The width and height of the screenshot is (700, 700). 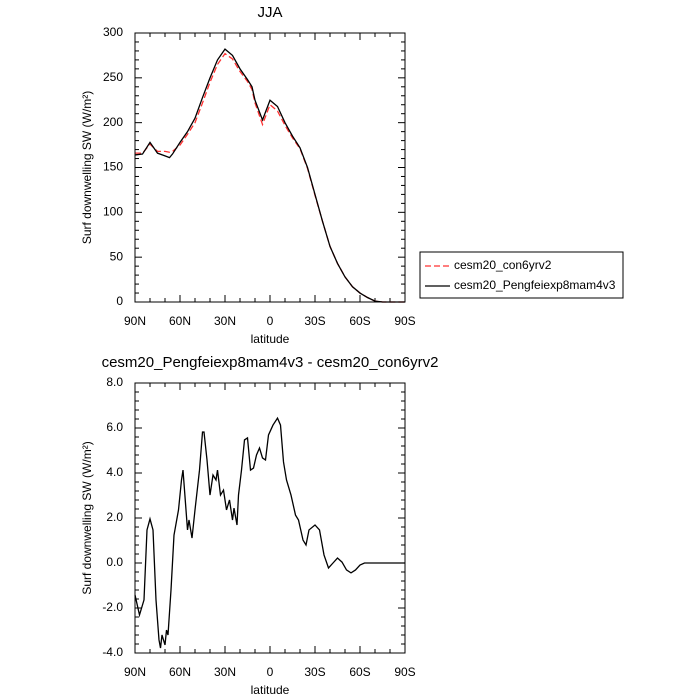 I want to click on y-tick-label: 100, so click(x=113, y=212).